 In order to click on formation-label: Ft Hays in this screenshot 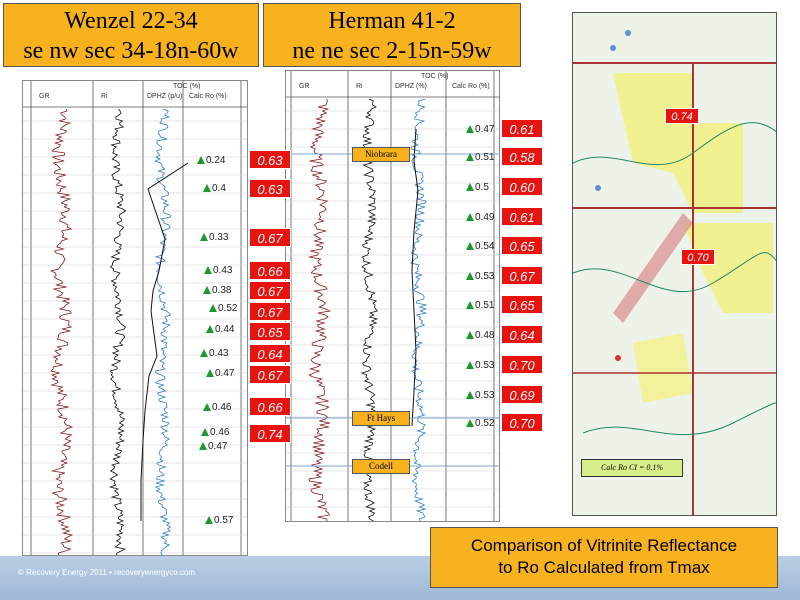, I will do `click(381, 418)`.